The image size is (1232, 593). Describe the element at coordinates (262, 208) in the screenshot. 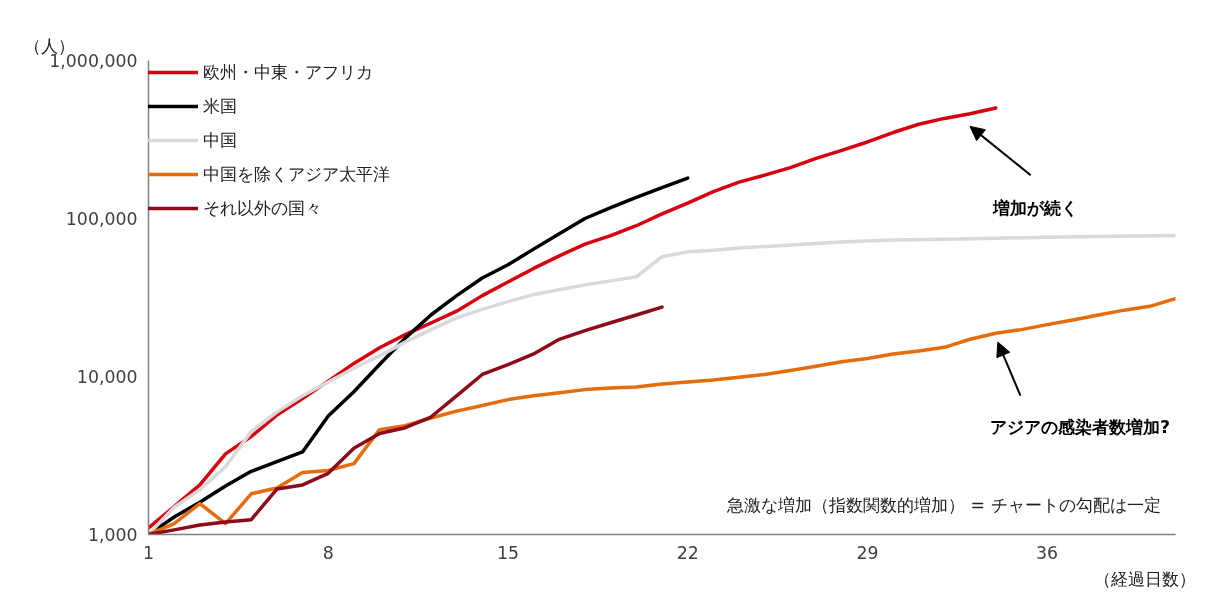

I see `legend-label: それ以外の国々` at that location.